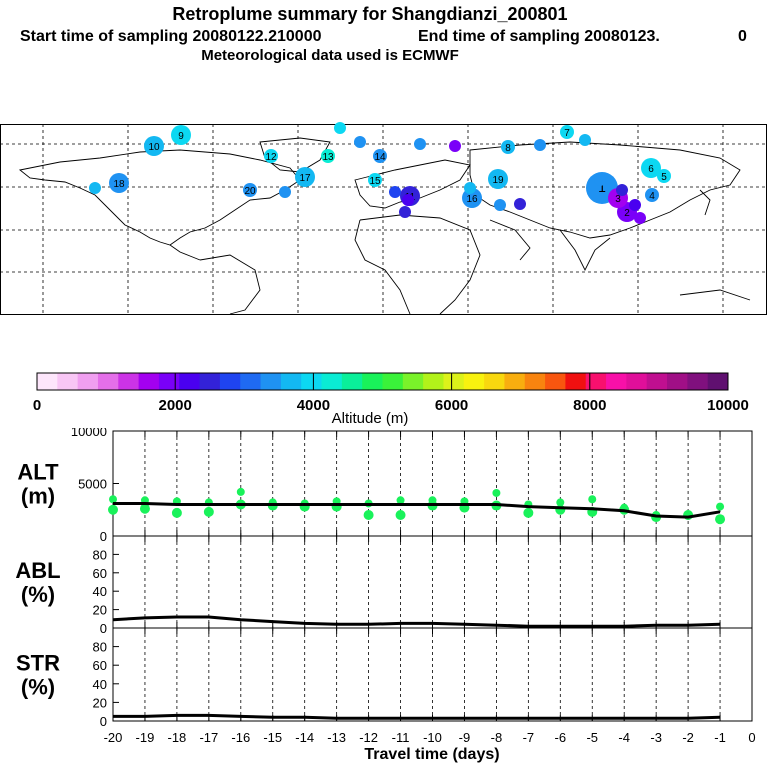 This screenshot has width=768, height=768. Describe the element at coordinates (38, 663) in the screenshot. I see `panel-ylabel: STR` at that location.